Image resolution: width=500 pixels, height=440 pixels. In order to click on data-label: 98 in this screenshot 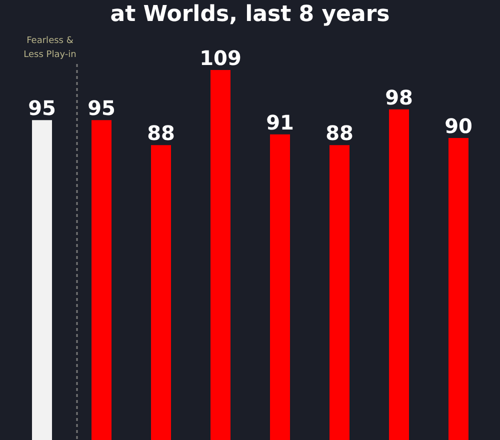, I will do `click(399, 97)`.